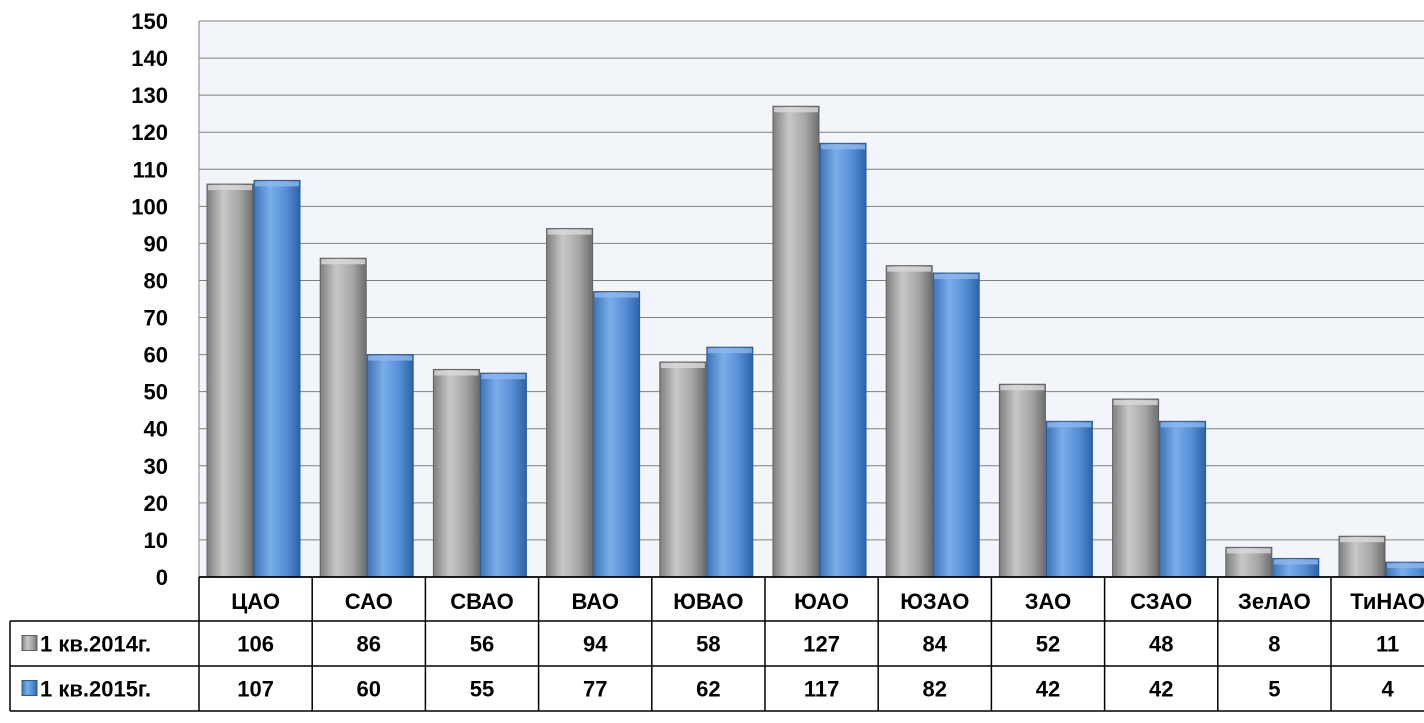 This screenshot has width=1424, height=723. Describe the element at coordinates (369, 644) in the screenshot. I see `data-label: 86` at that location.